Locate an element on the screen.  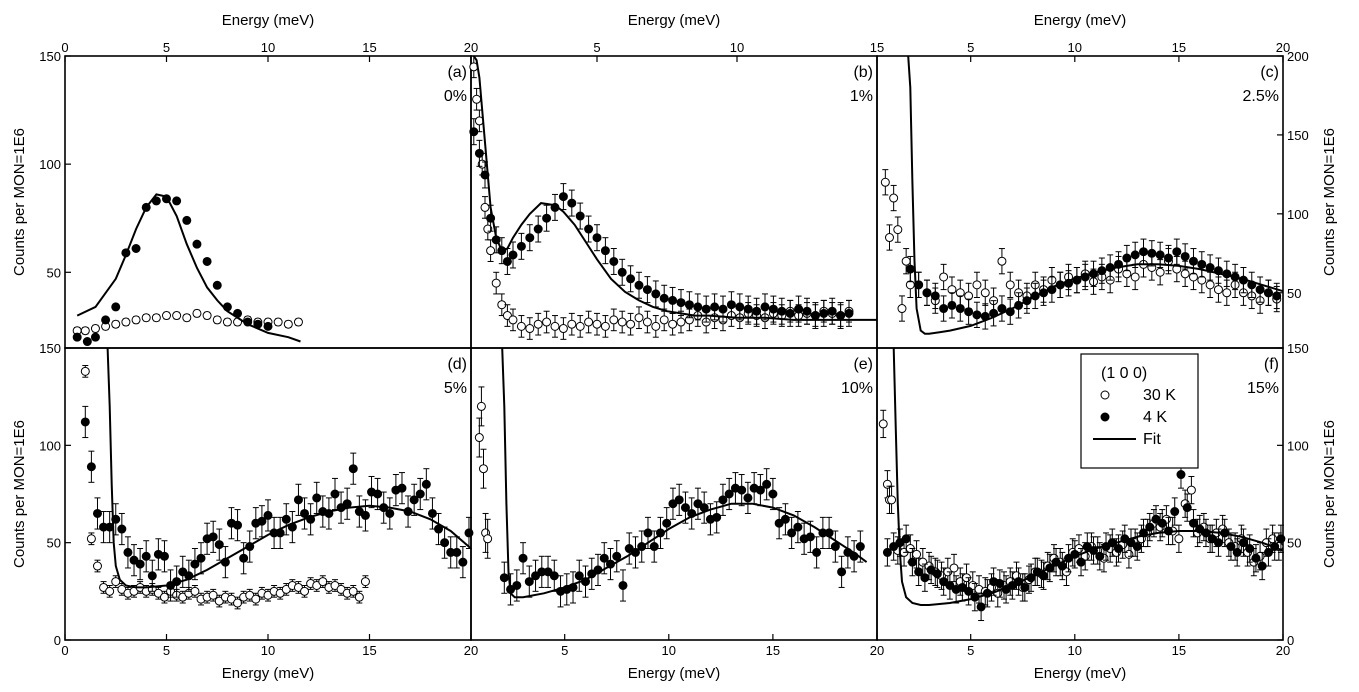
y-tick-label: 150 is located at coordinates (50, 56).